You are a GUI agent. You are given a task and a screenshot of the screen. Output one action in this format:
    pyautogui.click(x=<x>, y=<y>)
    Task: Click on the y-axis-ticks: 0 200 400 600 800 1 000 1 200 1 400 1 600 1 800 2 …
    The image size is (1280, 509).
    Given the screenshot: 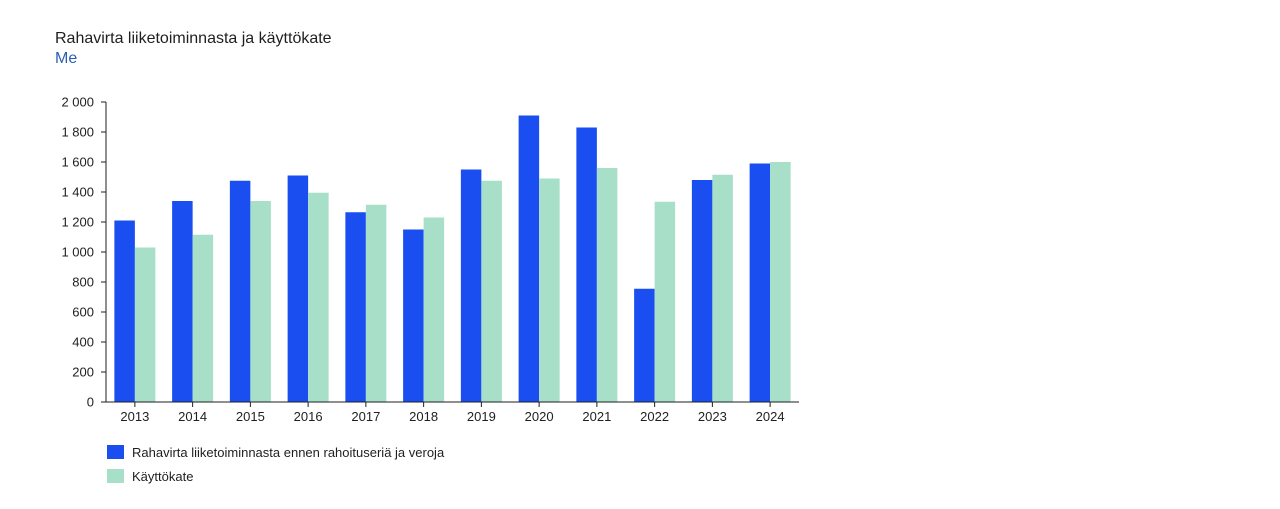 What is the action you would take?
    pyautogui.click(x=83, y=252)
    